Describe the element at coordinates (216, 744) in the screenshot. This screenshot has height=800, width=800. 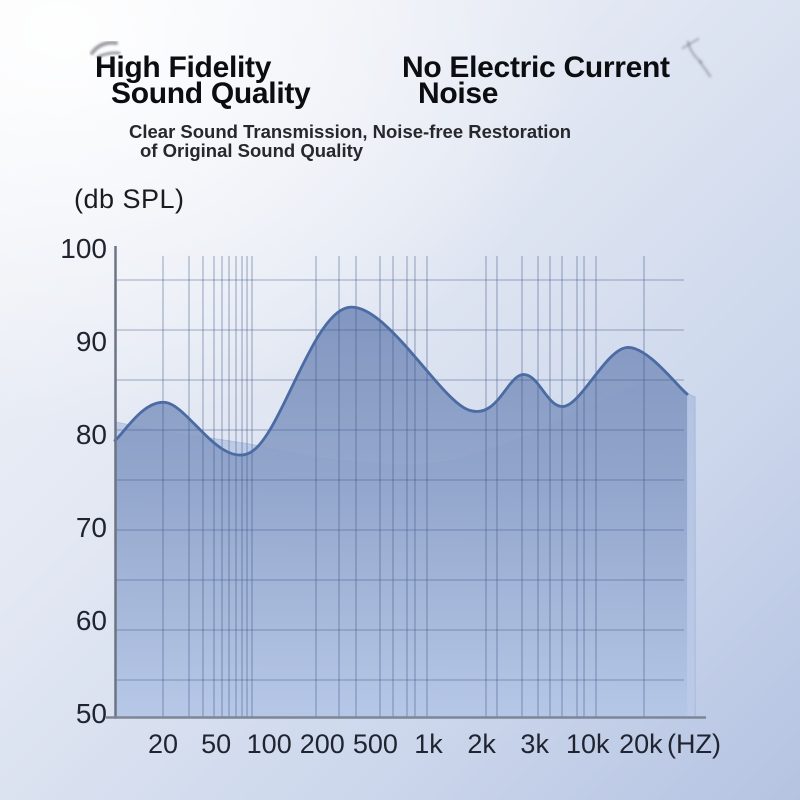
I see `x-tick-label: 50` at that location.